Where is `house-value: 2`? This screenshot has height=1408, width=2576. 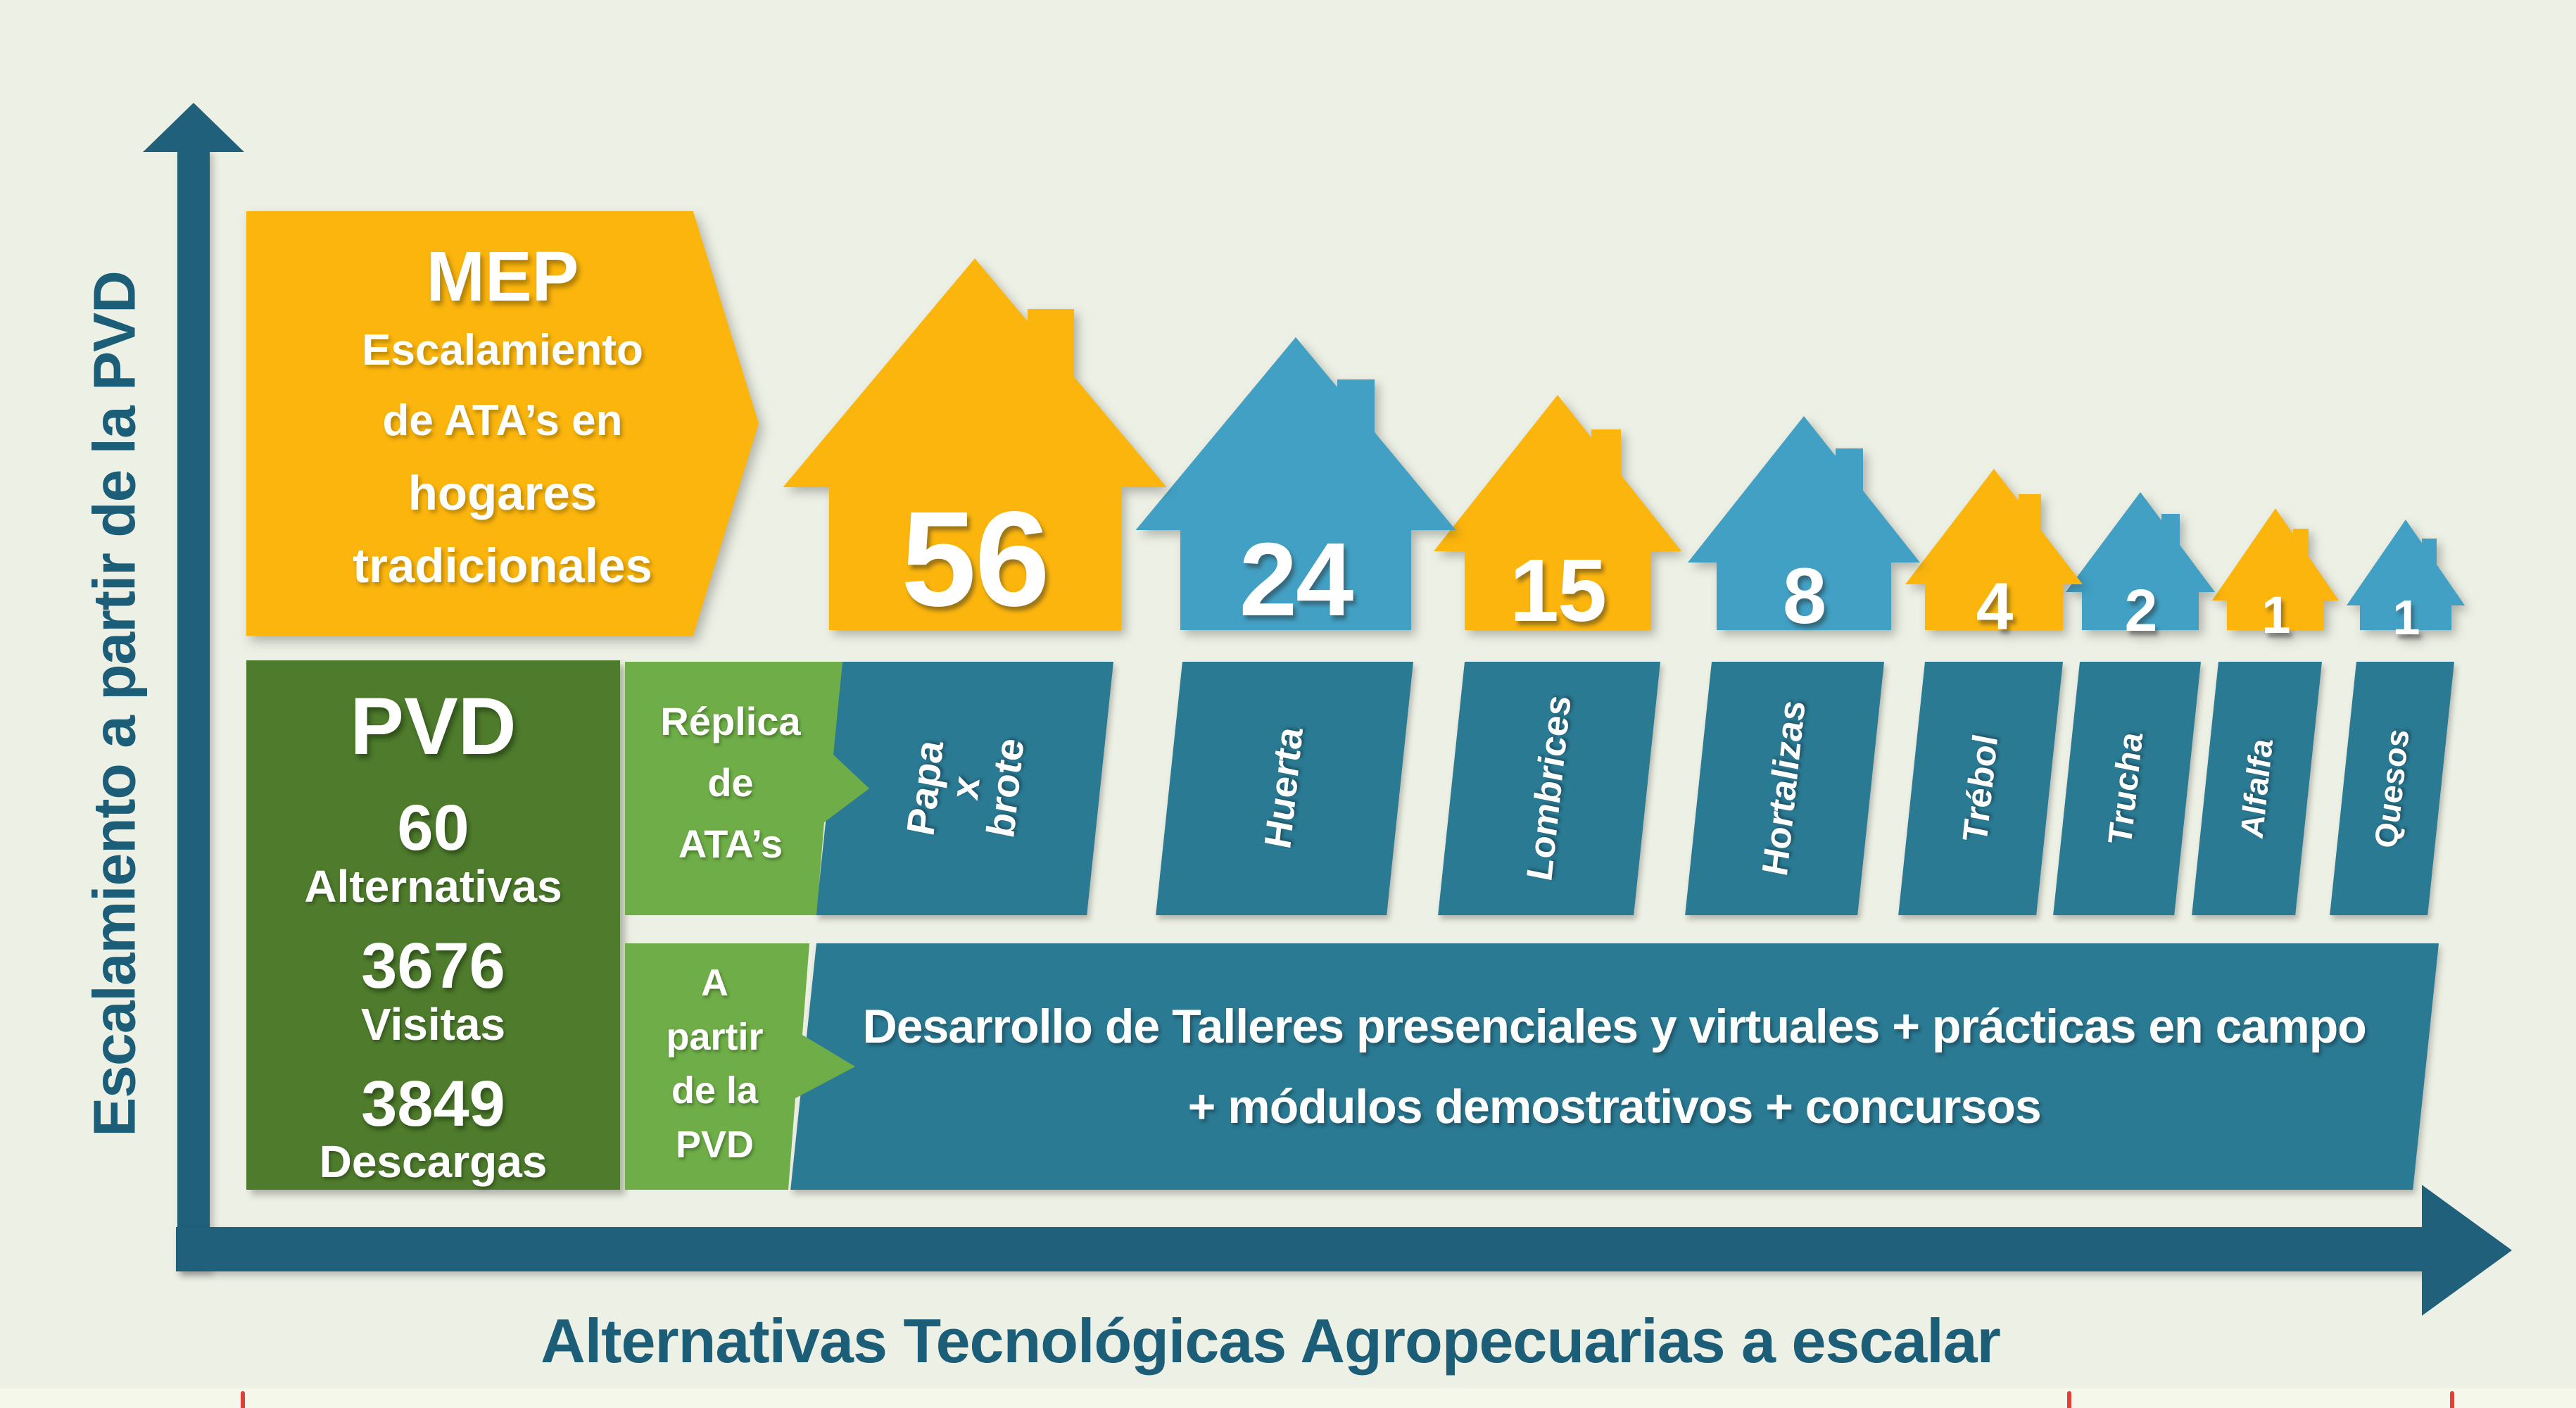
house-value: 2 is located at coordinates (2141, 610).